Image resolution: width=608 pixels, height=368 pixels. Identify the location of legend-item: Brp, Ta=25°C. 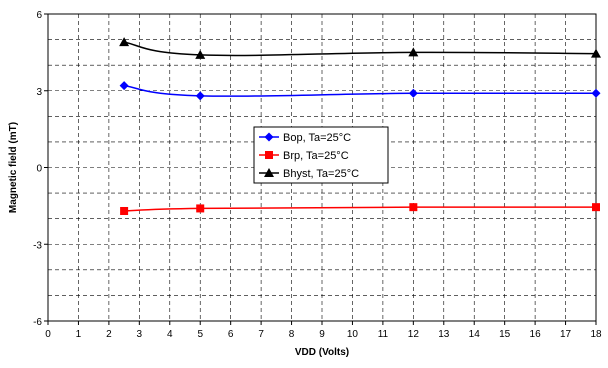
(304, 156).